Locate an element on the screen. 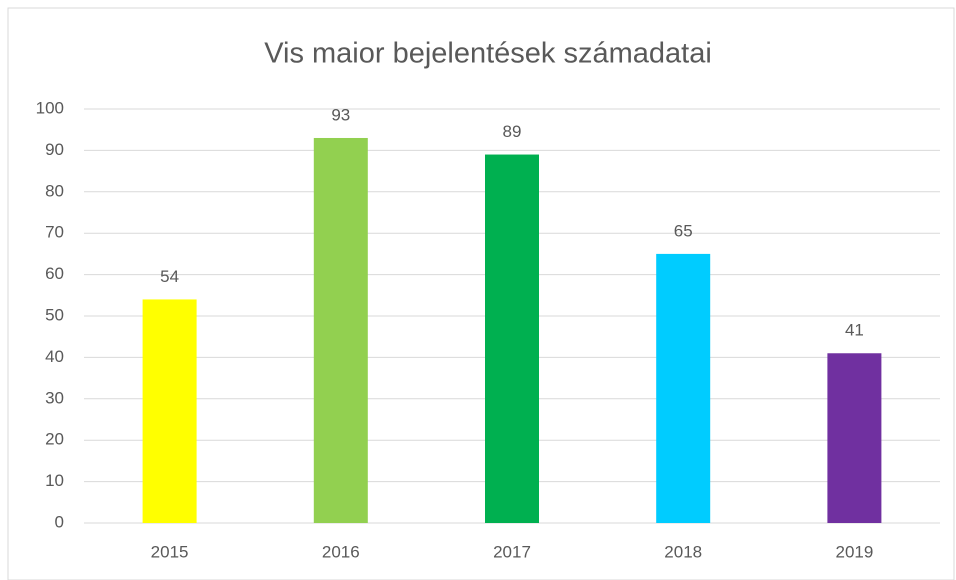 The image size is (956, 580). x-tick-label: 2019 is located at coordinates (854, 551).